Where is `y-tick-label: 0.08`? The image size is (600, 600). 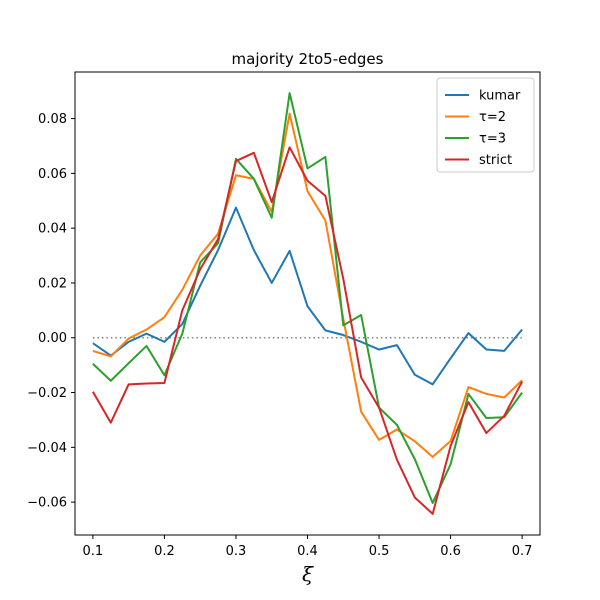 y-tick-label: 0.08 is located at coordinates (52, 119).